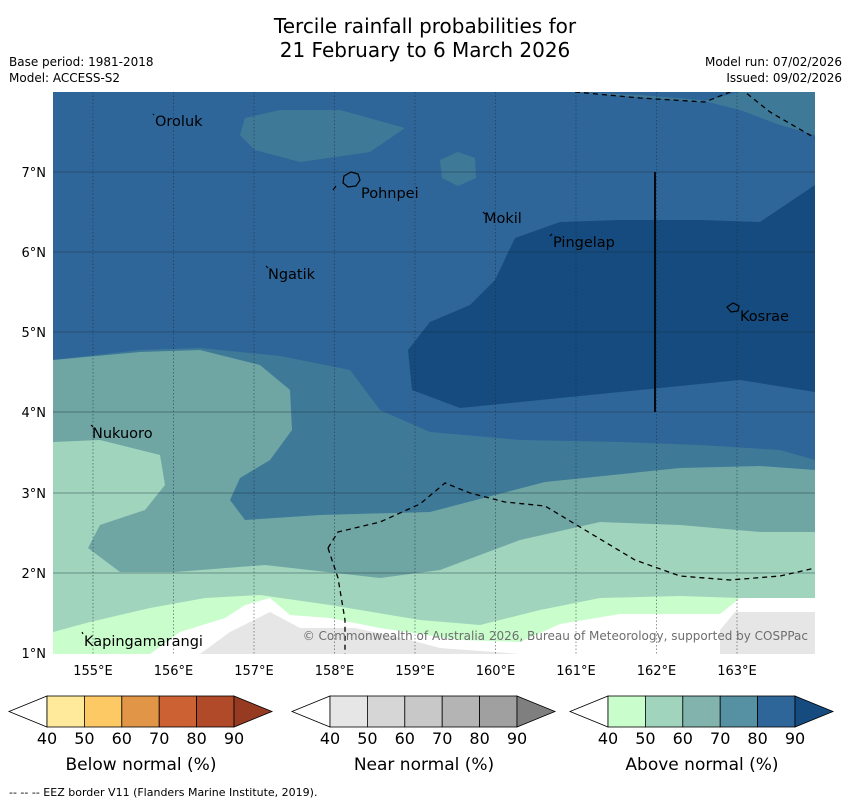  I want to click on lat-tick-7n: 7°N, so click(34, 173).